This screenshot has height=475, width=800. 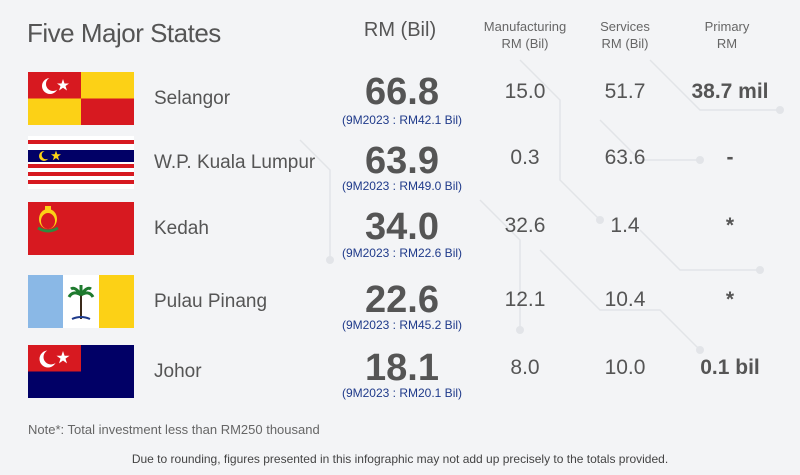 What do you see at coordinates (727, 43) in the screenshot?
I see `header-primary-line2: RM` at bounding box center [727, 43].